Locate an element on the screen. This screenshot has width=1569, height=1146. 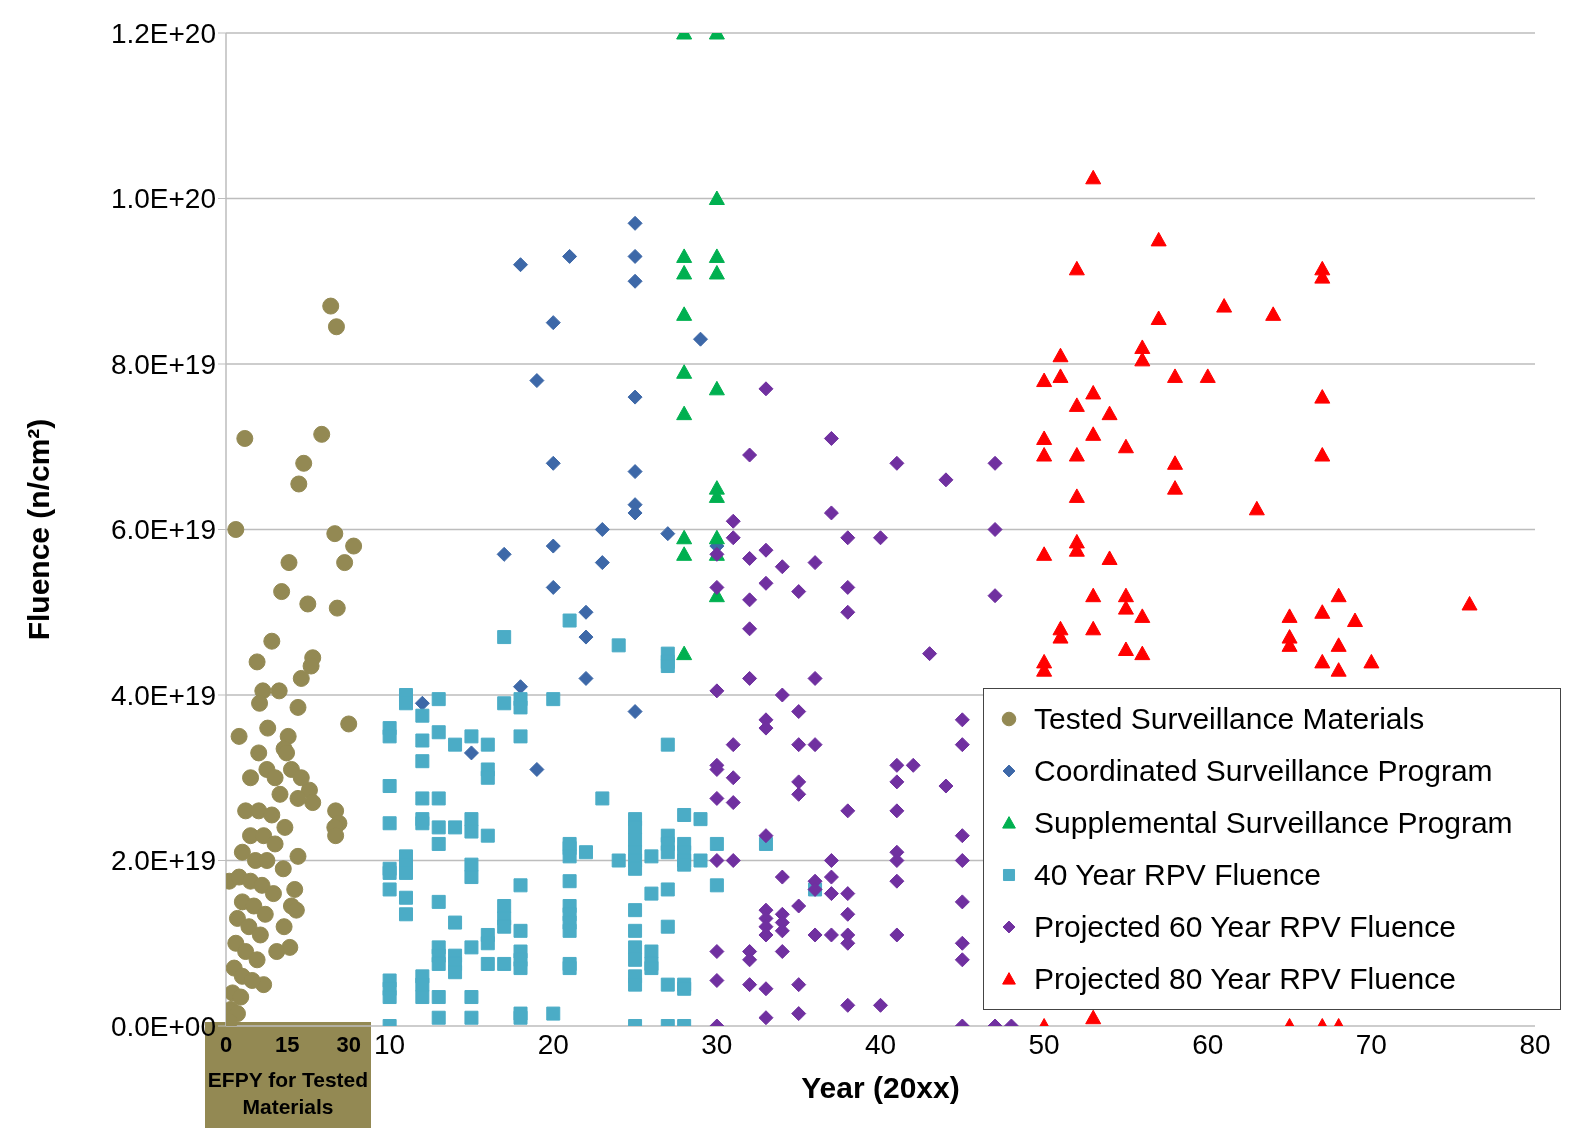
legend-label: Projected 60 Year RPV Fluence is located at coordinates (1245, 927).